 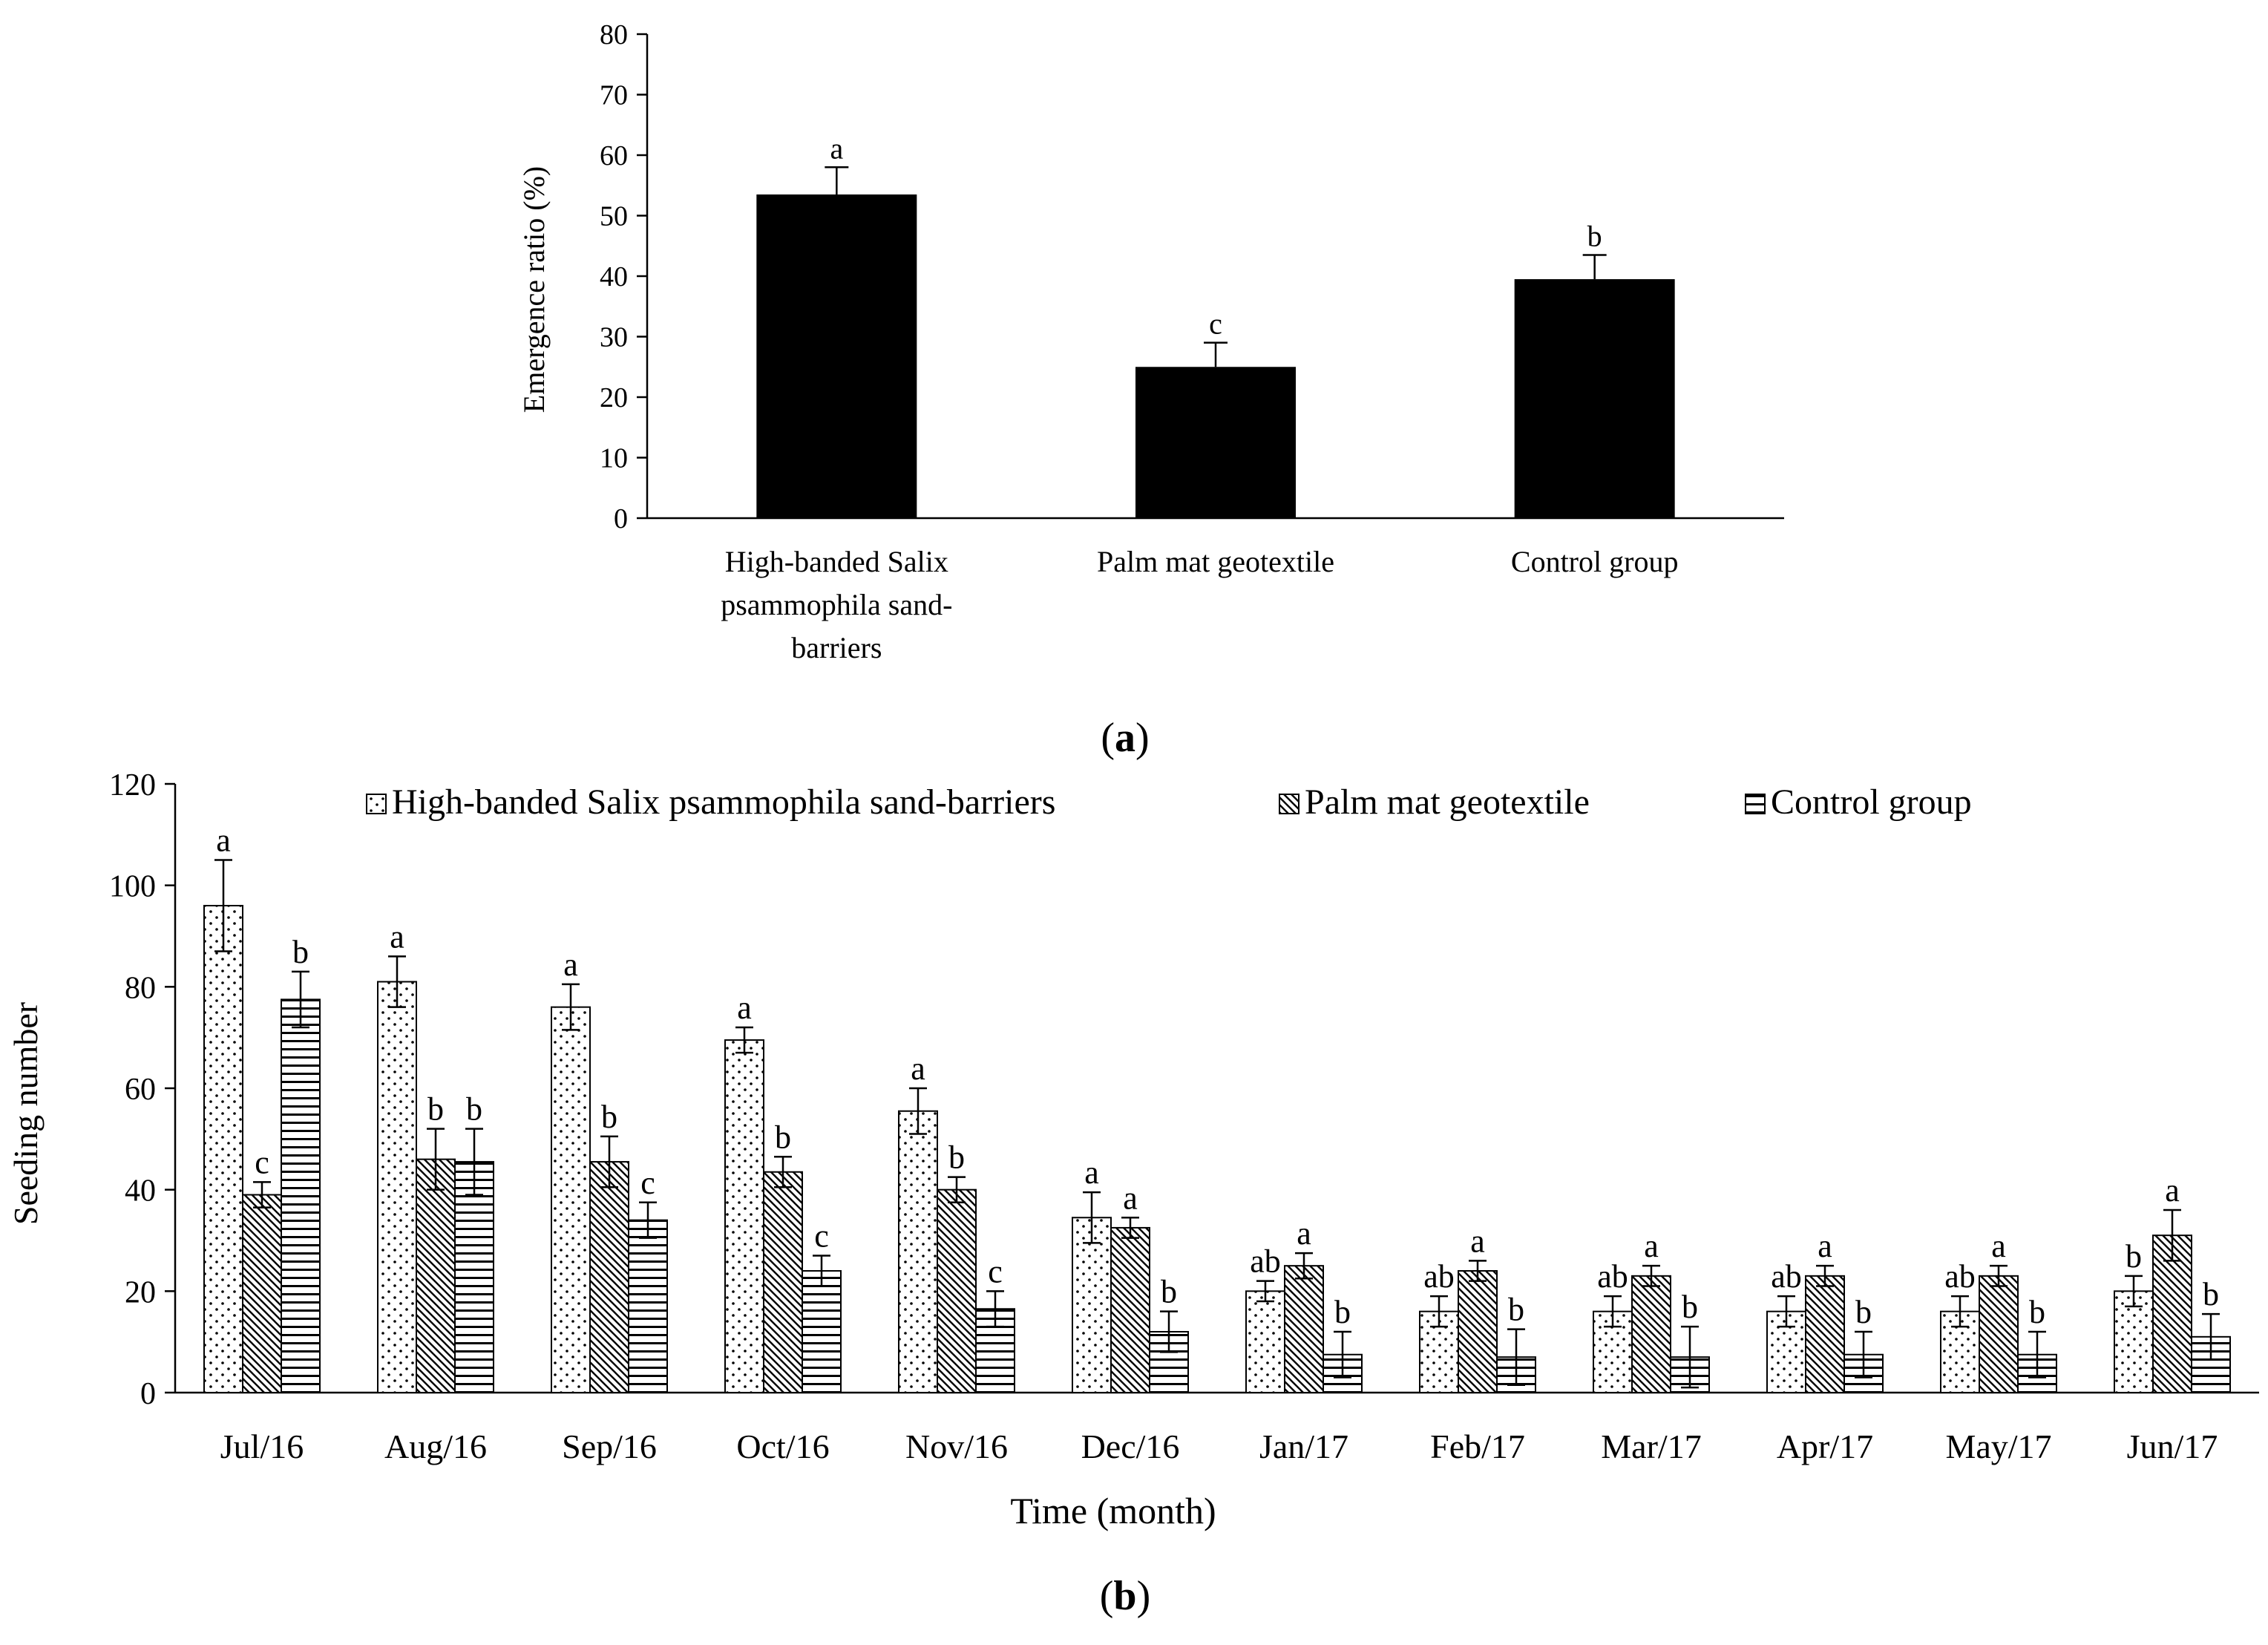 I want to click on panel-label-a-letter: a, so click(x=1125, y=738).